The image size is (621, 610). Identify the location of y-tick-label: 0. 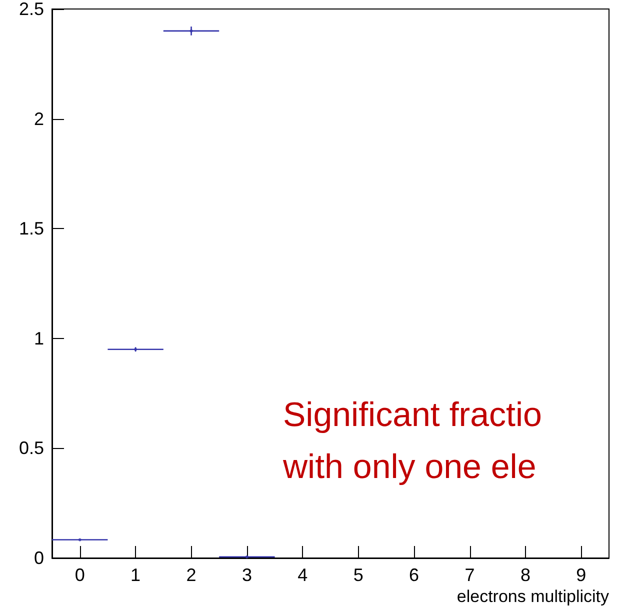
(39, 558).